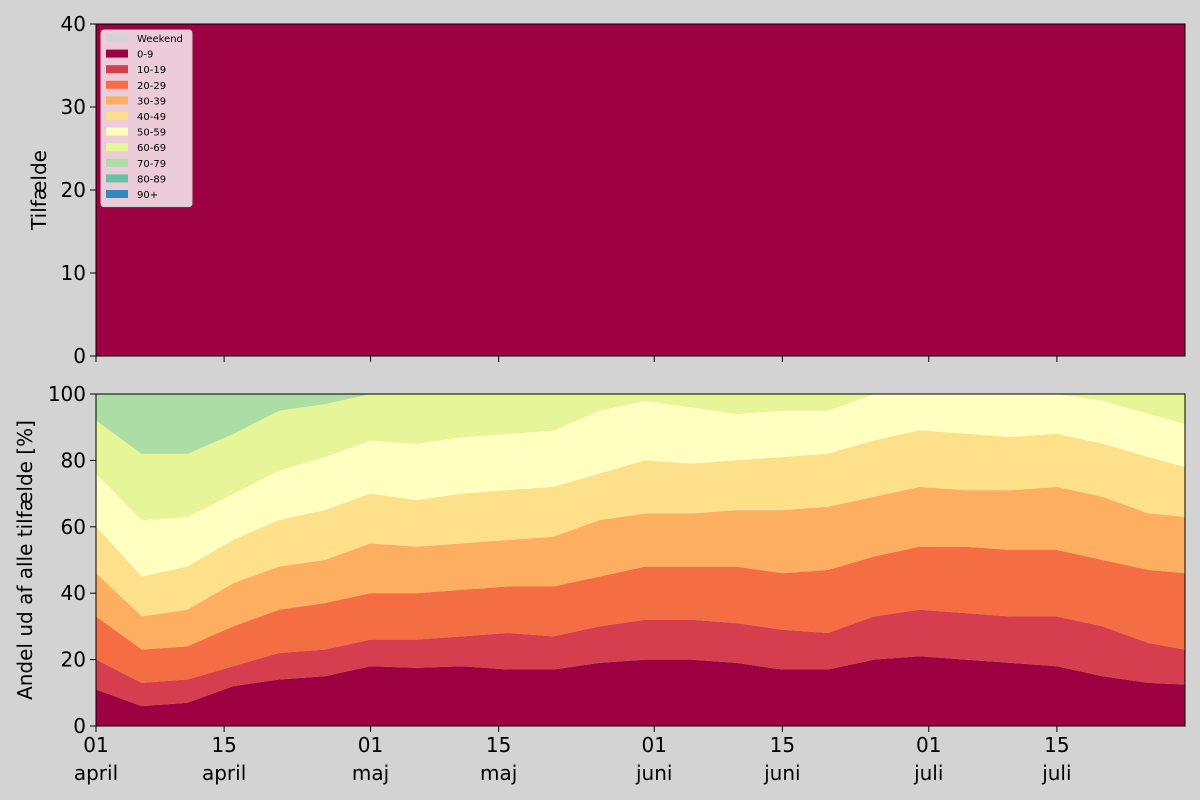 This screenshot has width=1200, height=800. Describe the element at coordinates (151, 70) in the screenshot. I see `legend-label: 10-19` at that location.